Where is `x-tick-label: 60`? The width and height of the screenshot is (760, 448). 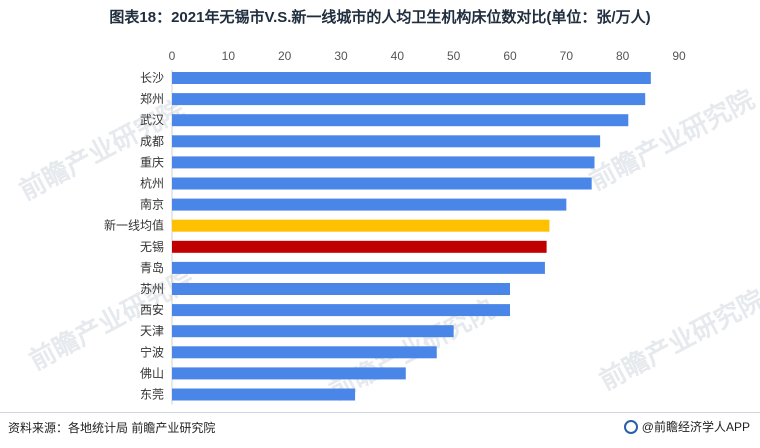 x-tick-label: 60 is located at coordinates (510, 56).